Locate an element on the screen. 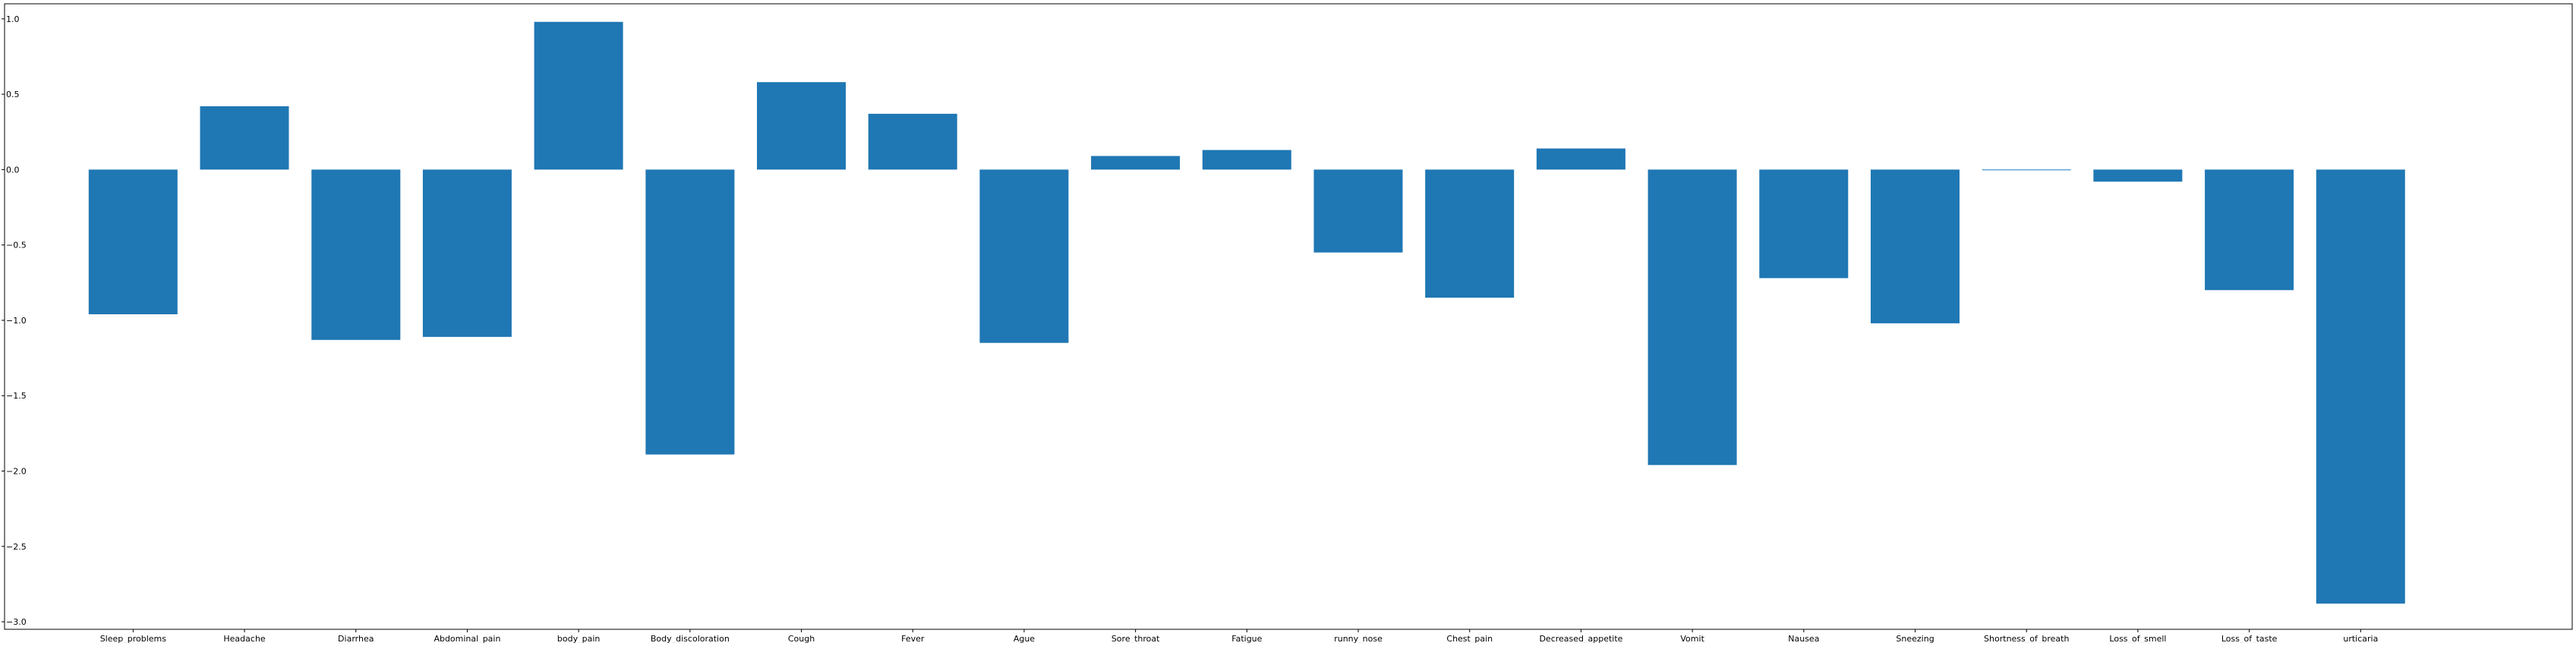 The image size is (2576, 646). x-tick-label: Nausea is located at coordinates (1803, 638).